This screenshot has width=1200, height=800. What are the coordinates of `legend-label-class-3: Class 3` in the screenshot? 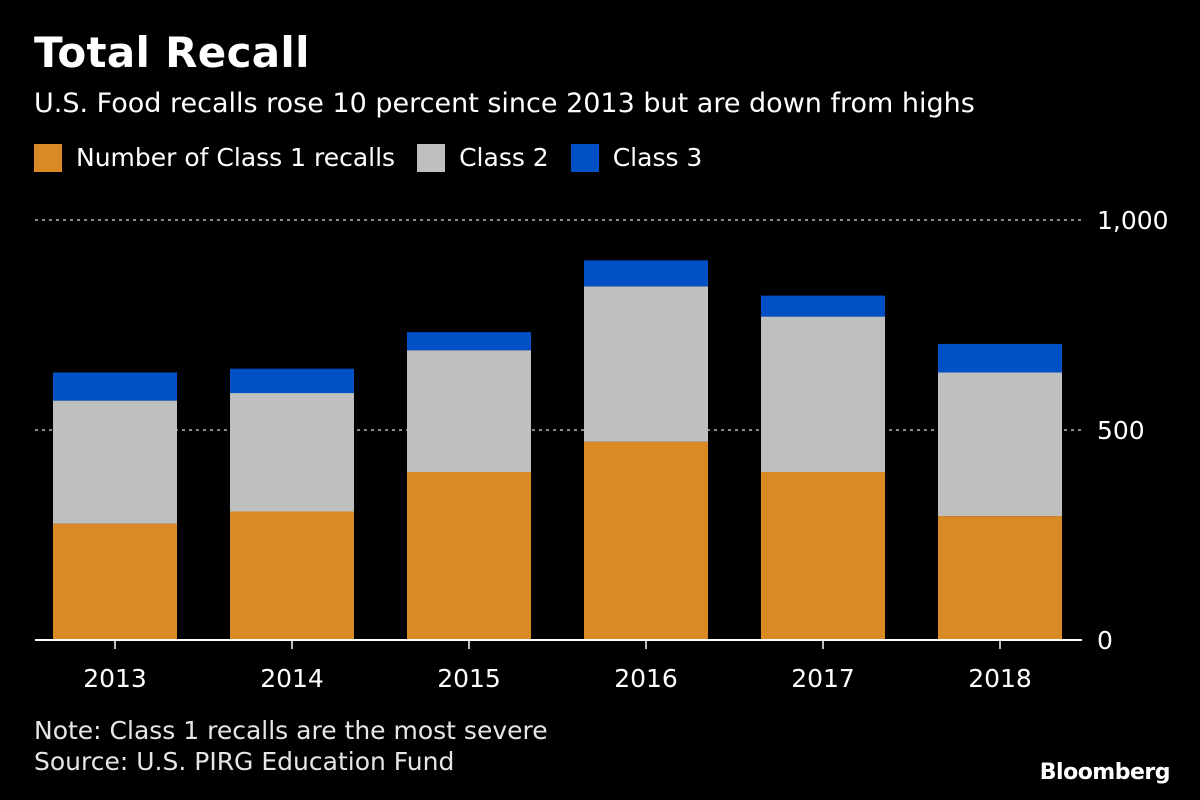 It's located at (657, 157).